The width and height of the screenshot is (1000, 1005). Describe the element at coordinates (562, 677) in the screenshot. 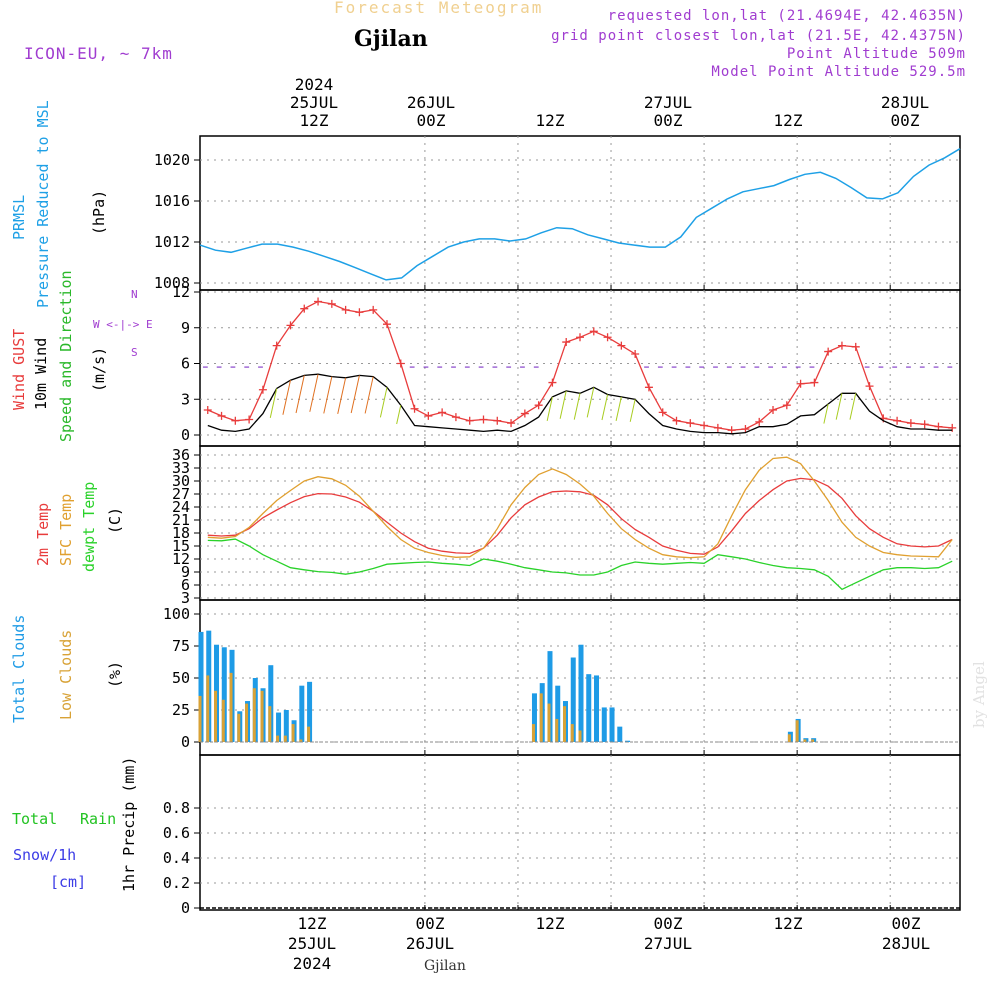

I see `clouds-panel: 0 25 50 75 100` at that location.